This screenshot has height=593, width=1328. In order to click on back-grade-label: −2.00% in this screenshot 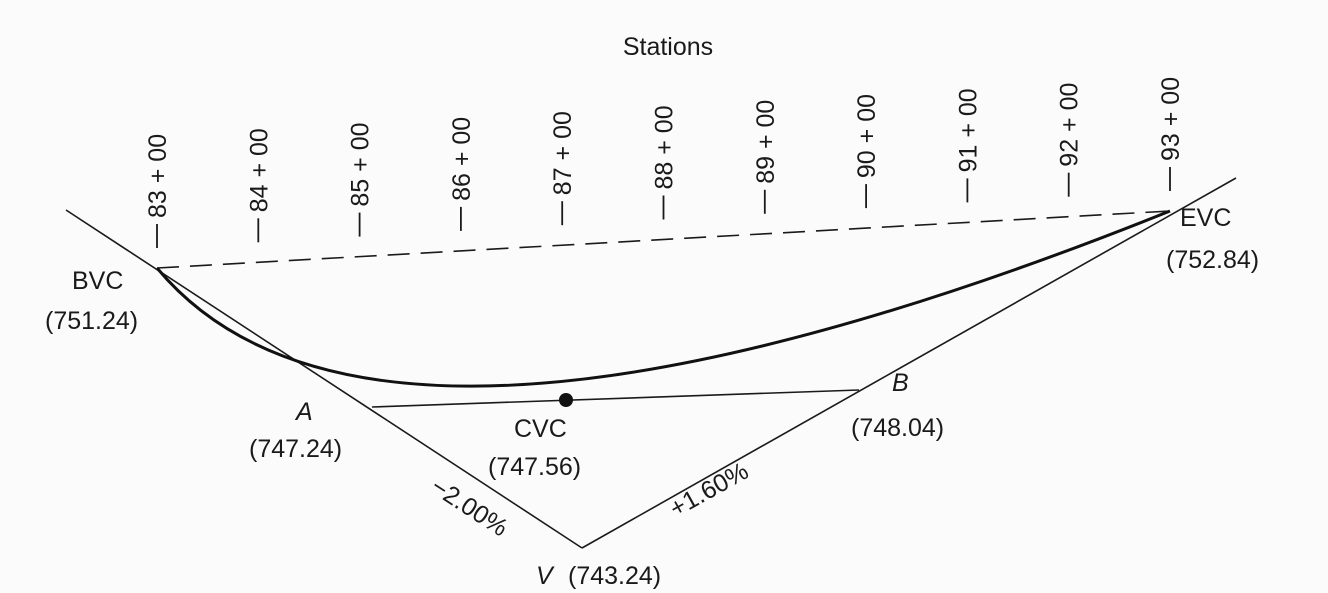, I will do `click(469, 507)`.